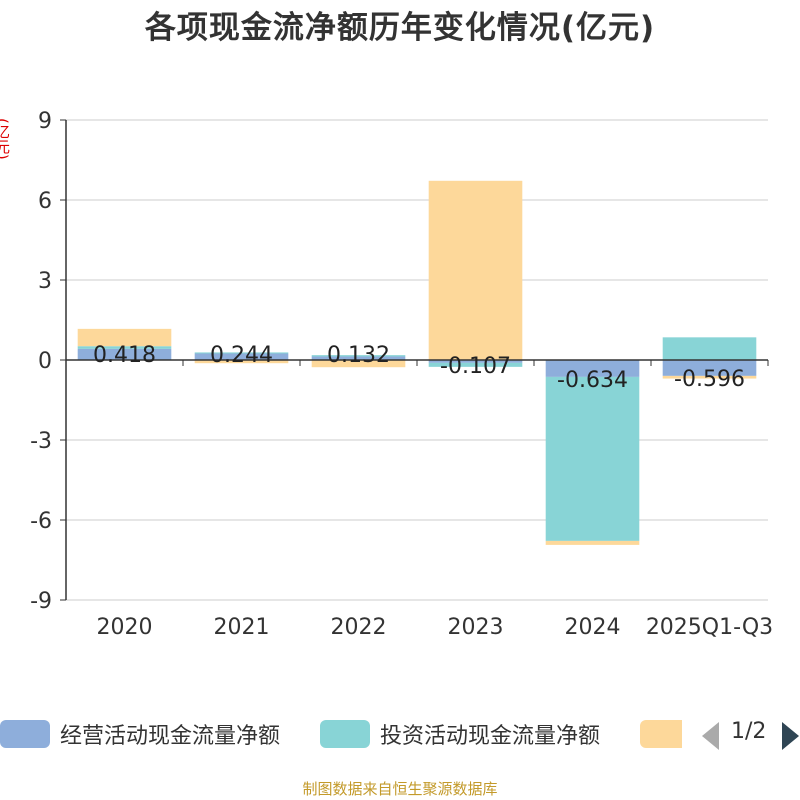 Image resolution: width=800 pixels, height=800 pixels. Describe the element at coordinates (41, 601) in the screenshot. I see `y-tick-label: -9` at that location.